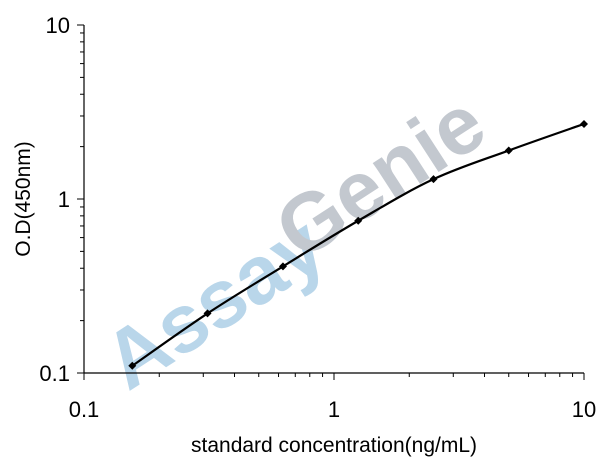 Image resolution: width=608 pixels, height=470 pixels. I want to click on x-ticks: 0.1 1 10, so click(332, 397).